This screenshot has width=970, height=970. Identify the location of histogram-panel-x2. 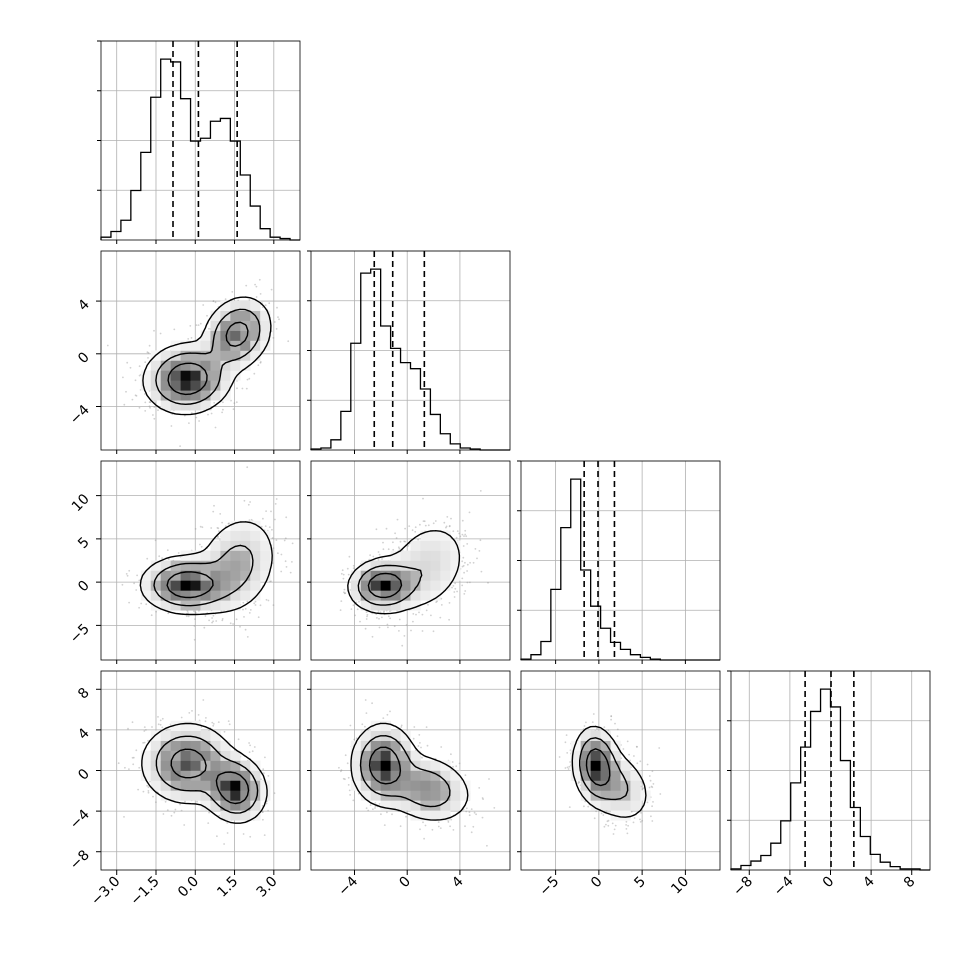
(619, 560).